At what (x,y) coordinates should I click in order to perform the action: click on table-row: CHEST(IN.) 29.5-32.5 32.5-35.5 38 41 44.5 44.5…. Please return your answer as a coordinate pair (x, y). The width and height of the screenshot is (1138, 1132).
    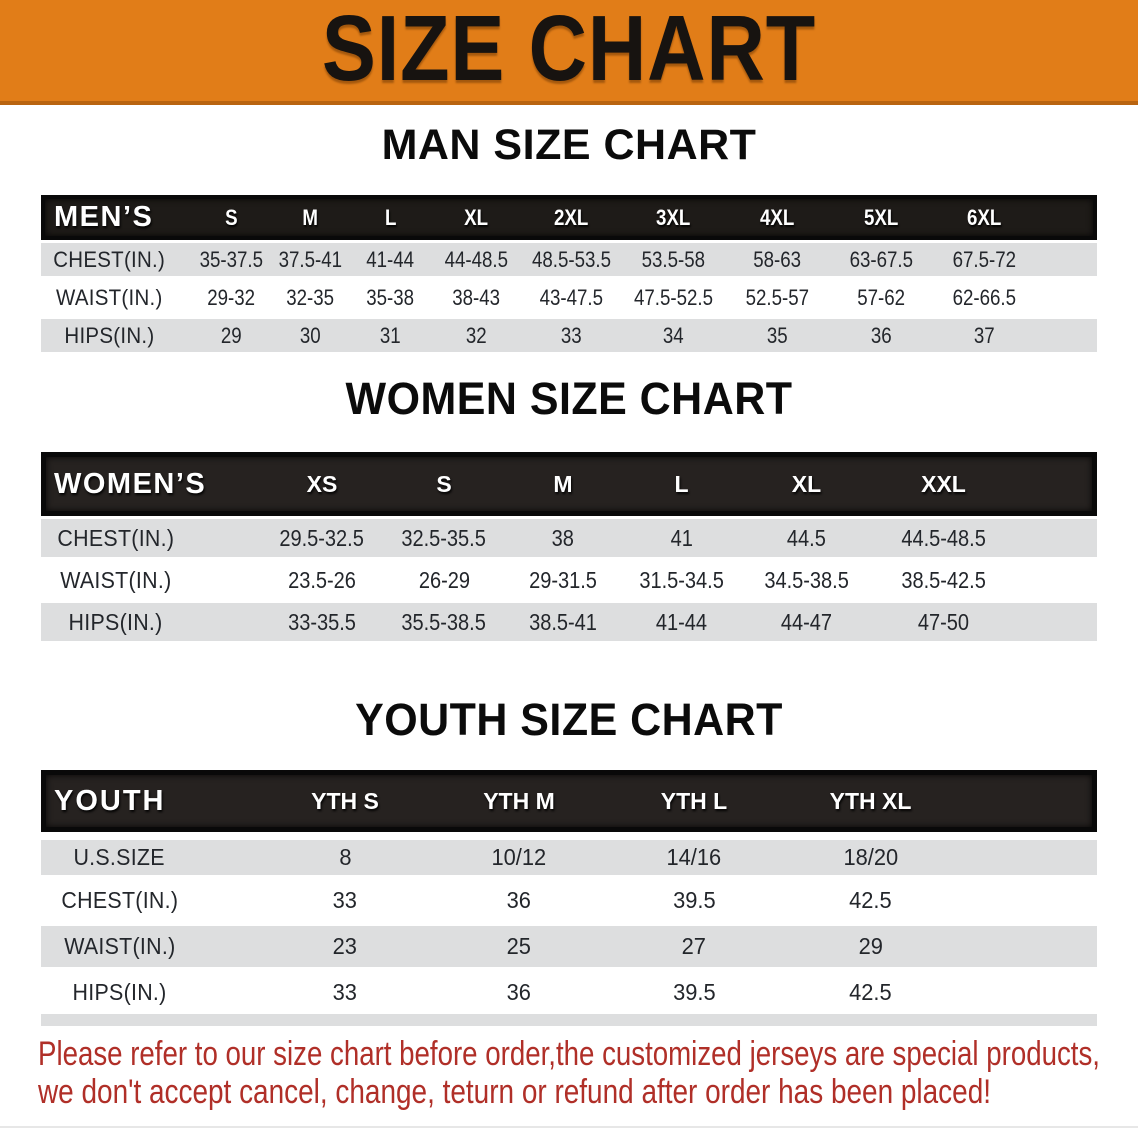
    Looking at the image, I should click on (569, 538).